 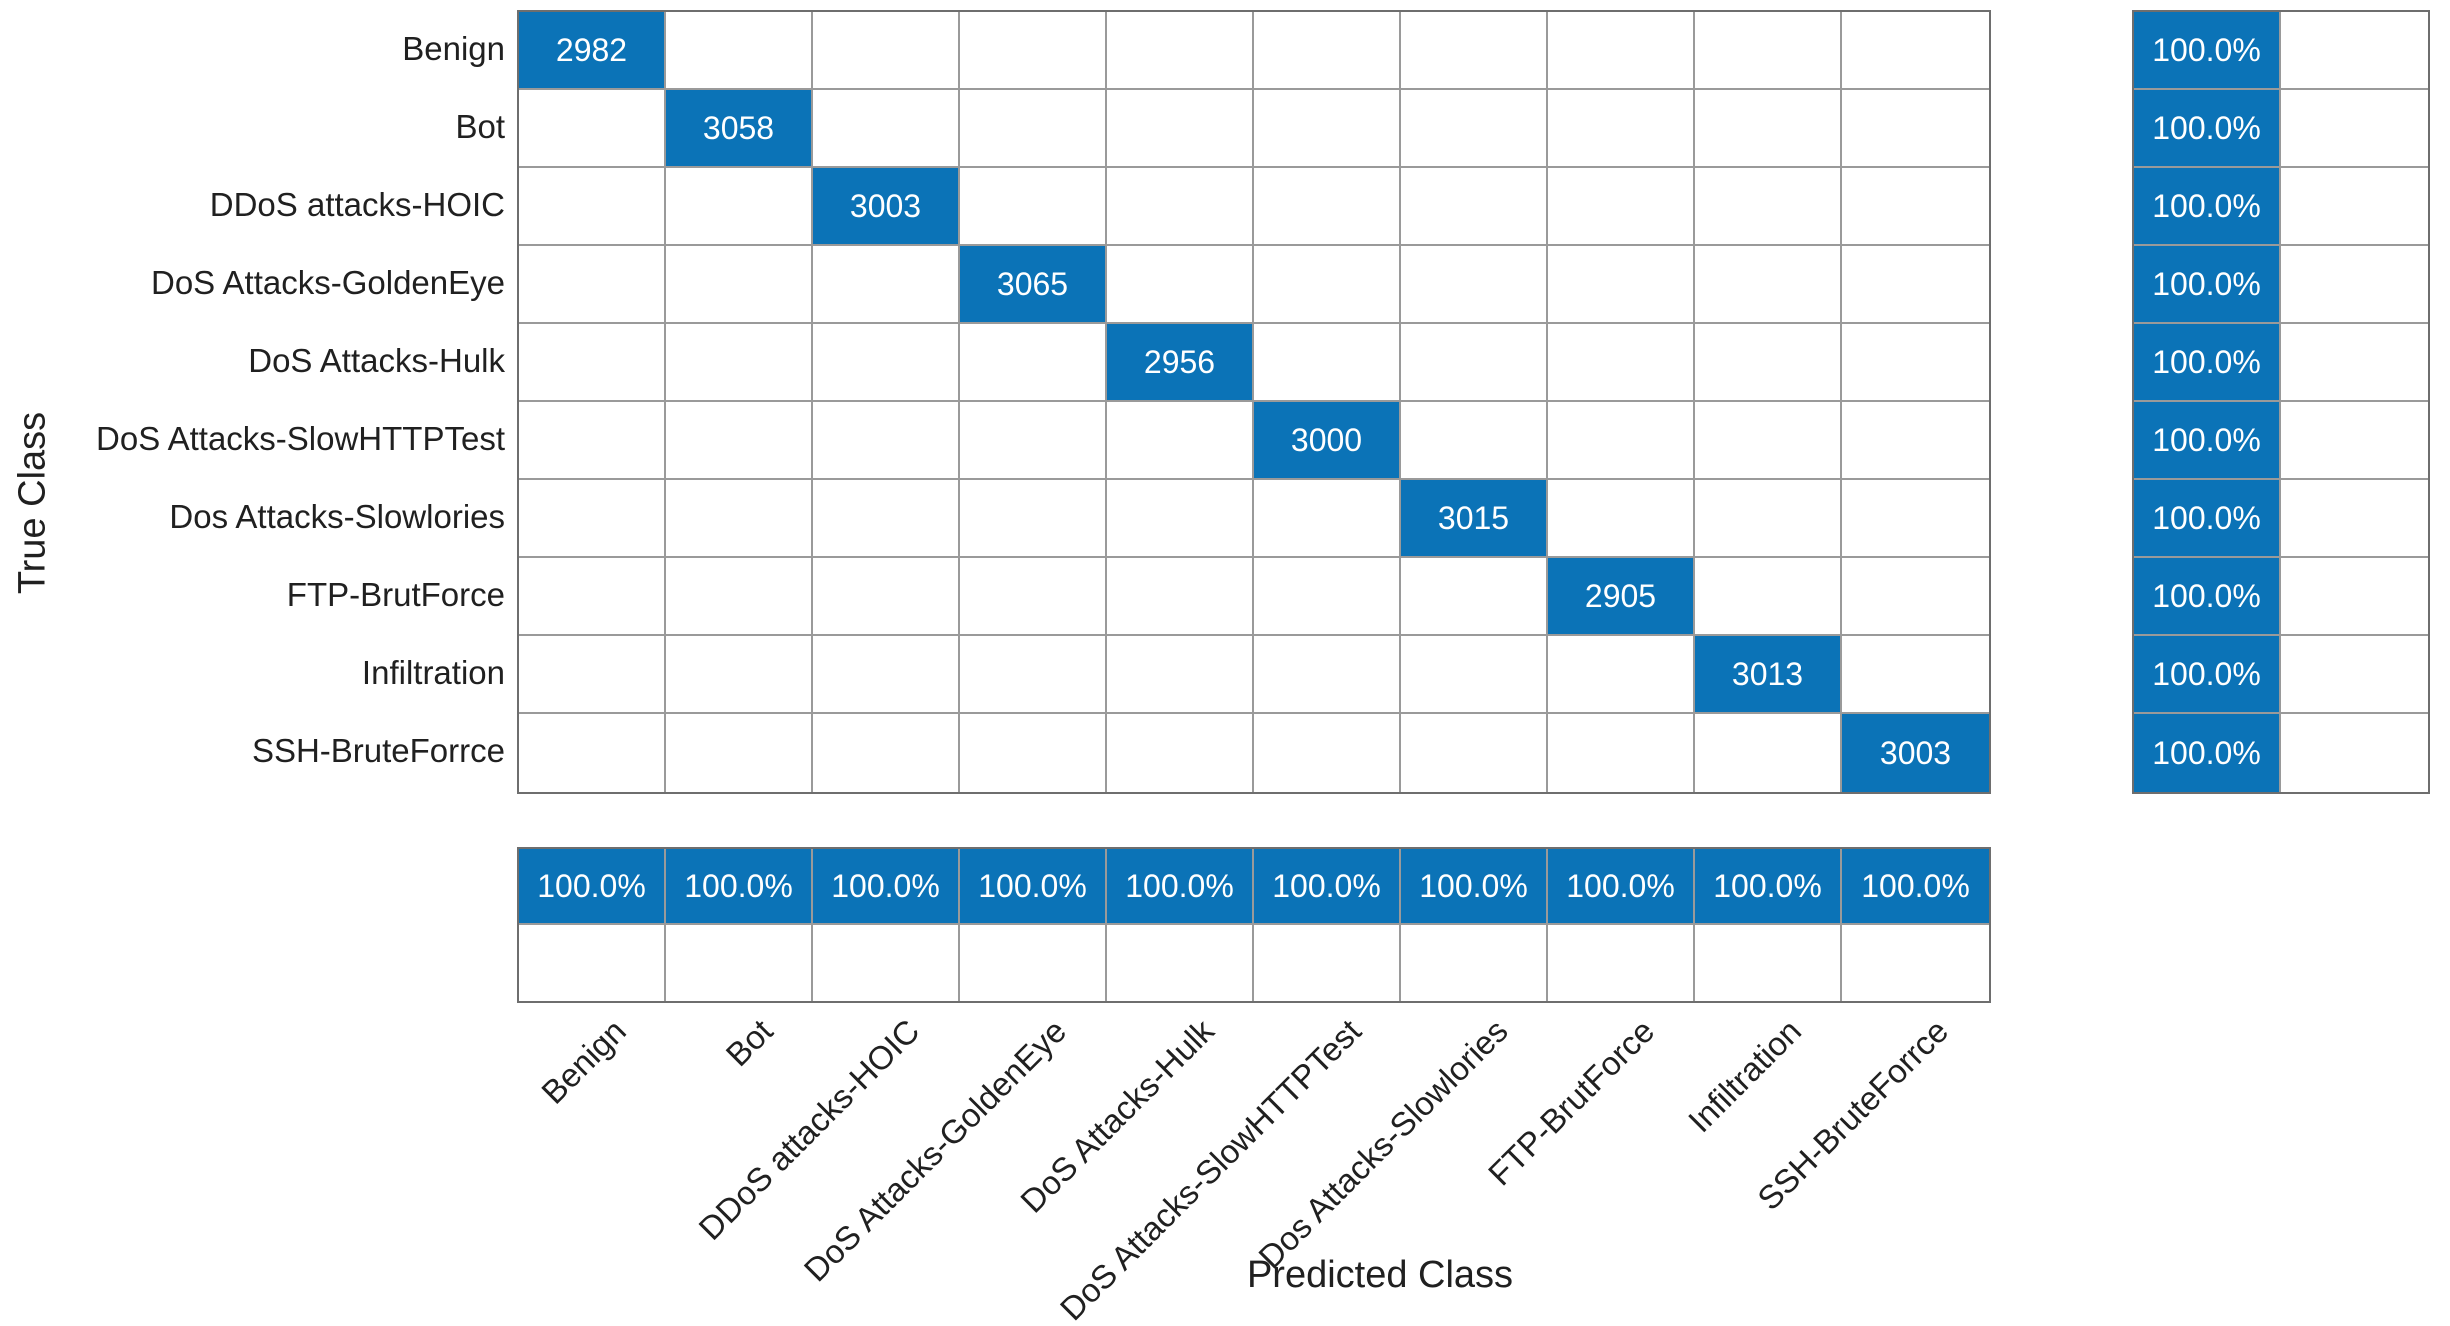 What do you see at coordinates (1474, 519) in the screenshot?
I see `matrix-cell-diagonal: 3015` at bounding box center [1474, 519].